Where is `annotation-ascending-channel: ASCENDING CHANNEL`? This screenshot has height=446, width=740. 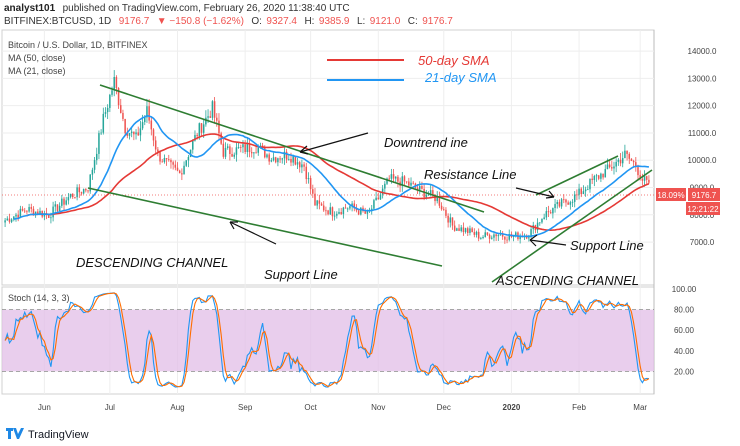 annotation-ascending-channel: ASCENDING CHANNEL is located at coordinates (567, 280).